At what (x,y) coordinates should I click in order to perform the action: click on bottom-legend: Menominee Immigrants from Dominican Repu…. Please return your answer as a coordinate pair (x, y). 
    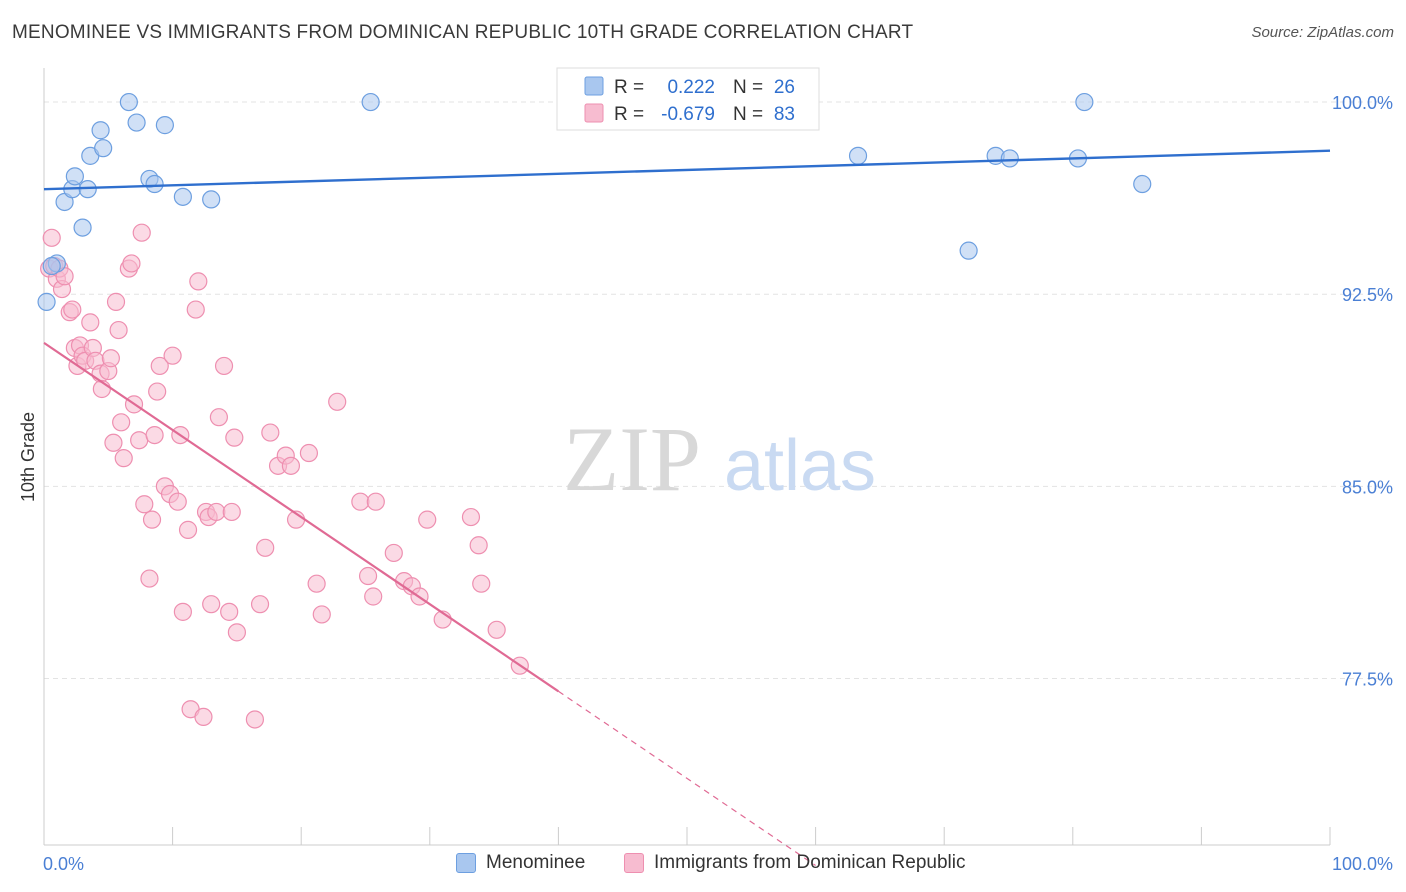
    Looking at the image, I should click on (703, 865).